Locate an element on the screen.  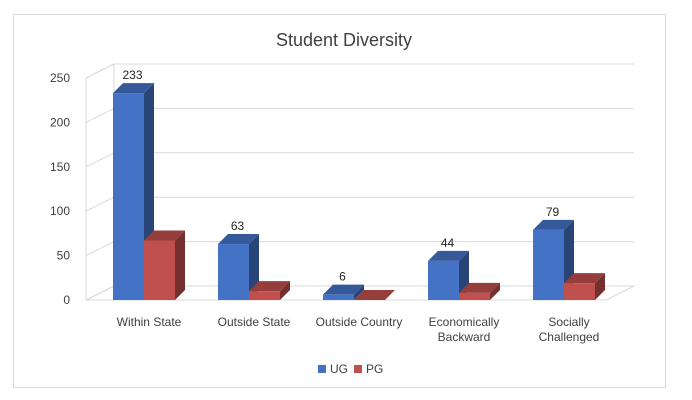
y-tick-label: 100 is located at coordinates (60, 211).